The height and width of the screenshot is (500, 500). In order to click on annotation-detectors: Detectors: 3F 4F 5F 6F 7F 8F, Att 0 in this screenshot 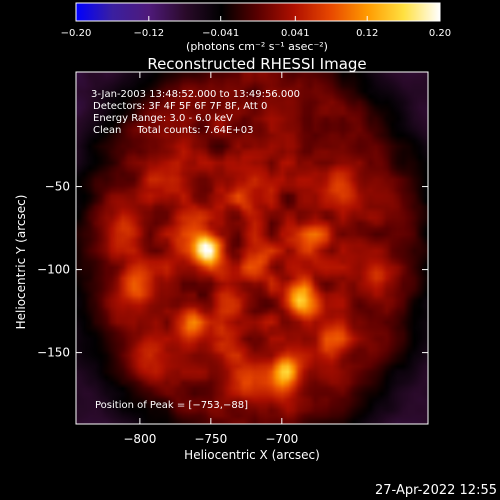, I will do `click(180, 106)`.